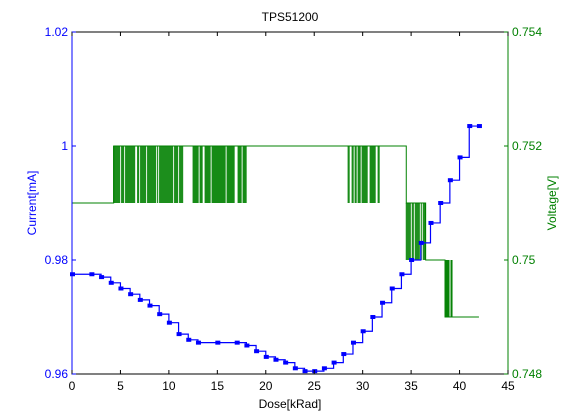 Image resolution: width=561 pixels, height=420 pixels. Describe the element at coordinates (523, 203) in the screenshot. I see `y-axis-right: 0.748 0.75 0.752 0.754` at that location.